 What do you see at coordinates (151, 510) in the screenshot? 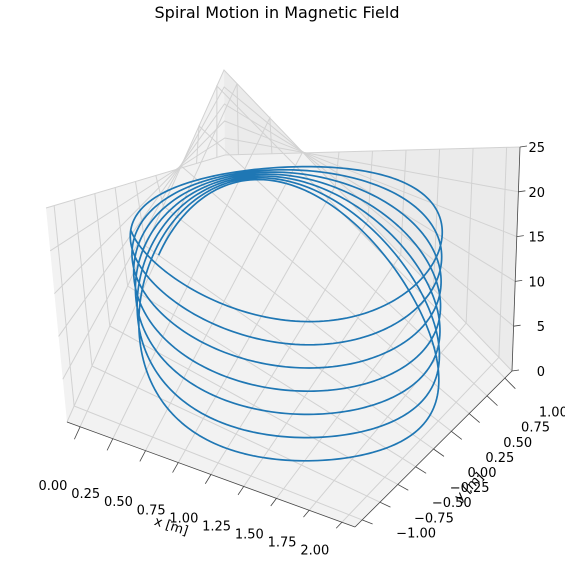
I see `x-tick-label-3: 0.75` at bounding box center [151, 510].